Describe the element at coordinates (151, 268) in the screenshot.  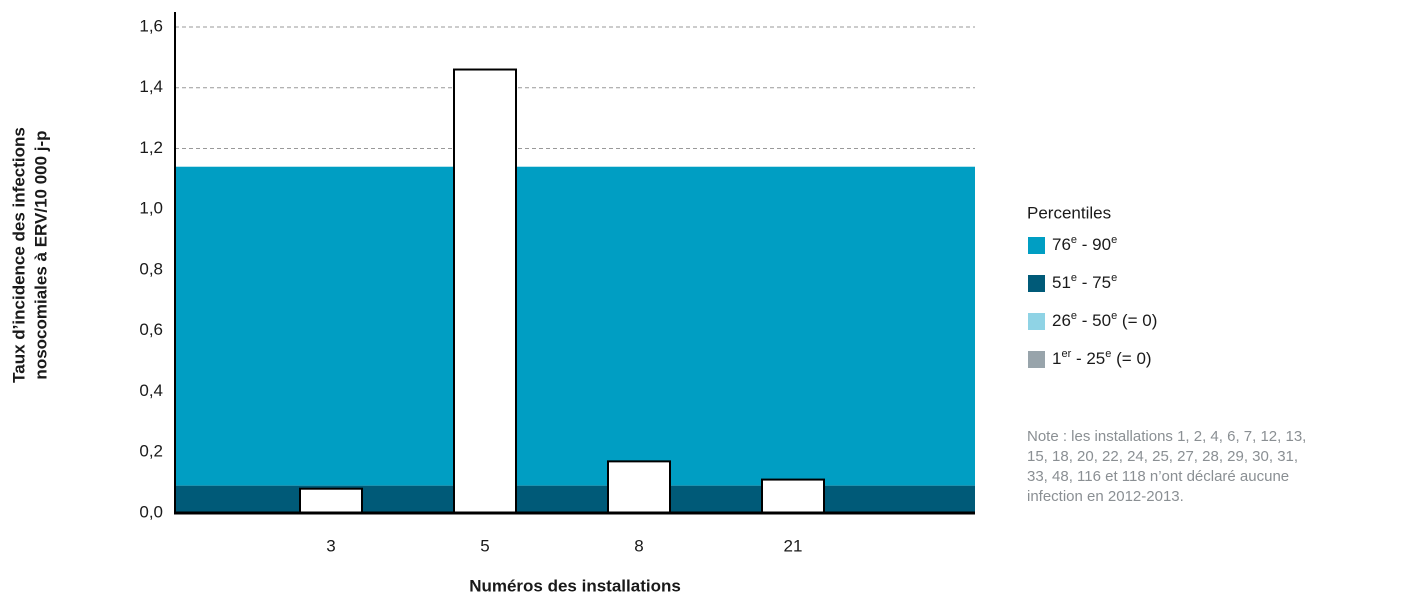
I see `y-tick-label: 0,8` at that location.